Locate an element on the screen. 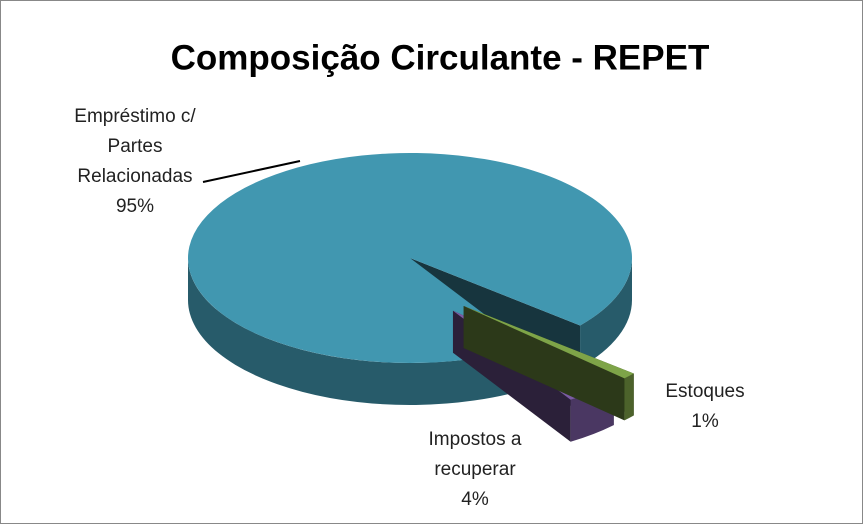  slice is located at coordinates (548, 342).